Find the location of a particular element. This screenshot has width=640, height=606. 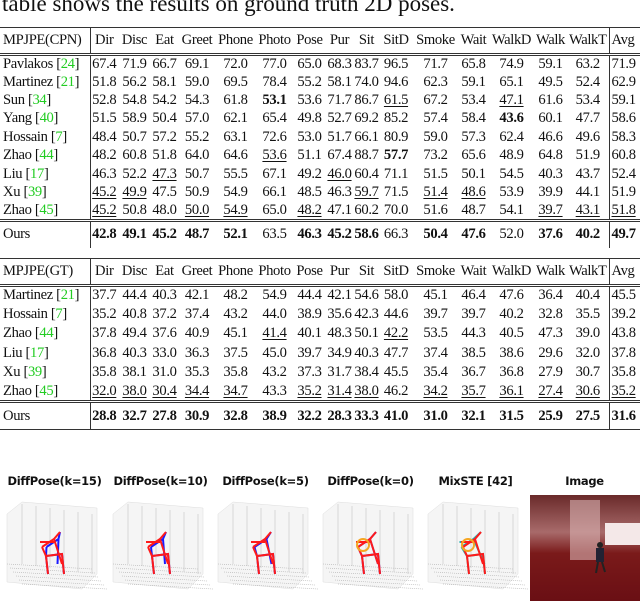

cell-value: 35.2 is located at coordinates (309, 390).